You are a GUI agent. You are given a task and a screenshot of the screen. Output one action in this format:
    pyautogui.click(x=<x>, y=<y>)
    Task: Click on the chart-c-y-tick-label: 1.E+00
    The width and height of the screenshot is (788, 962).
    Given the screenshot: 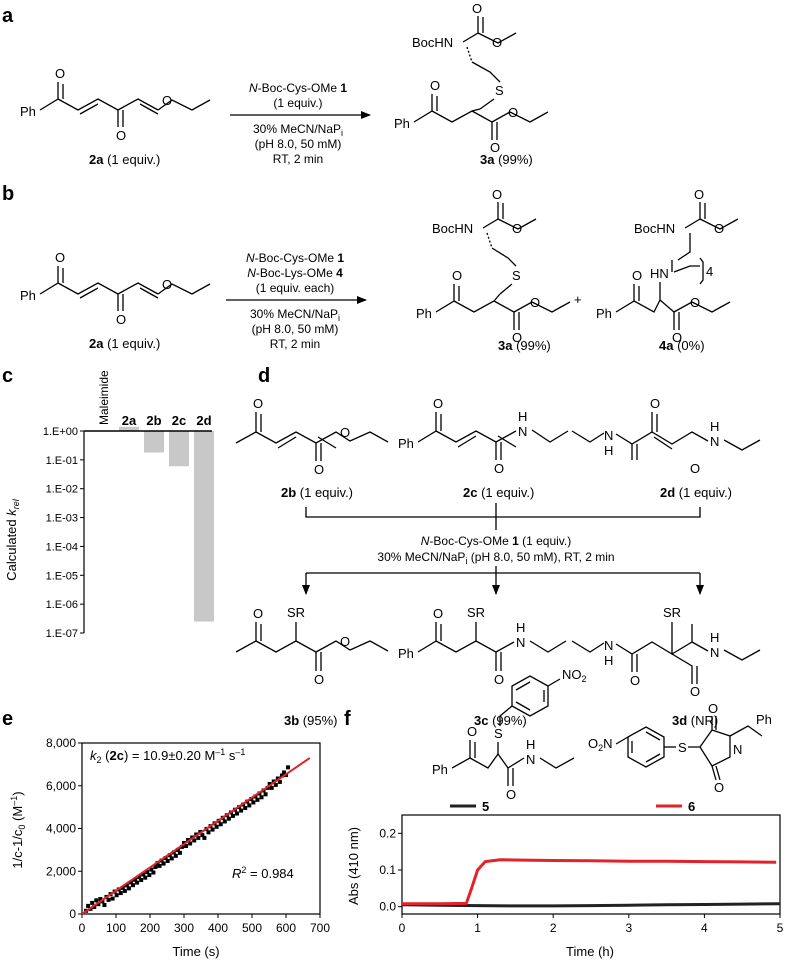 What is the action you would take?
    pyautogui.click(x=60, y=432)
    